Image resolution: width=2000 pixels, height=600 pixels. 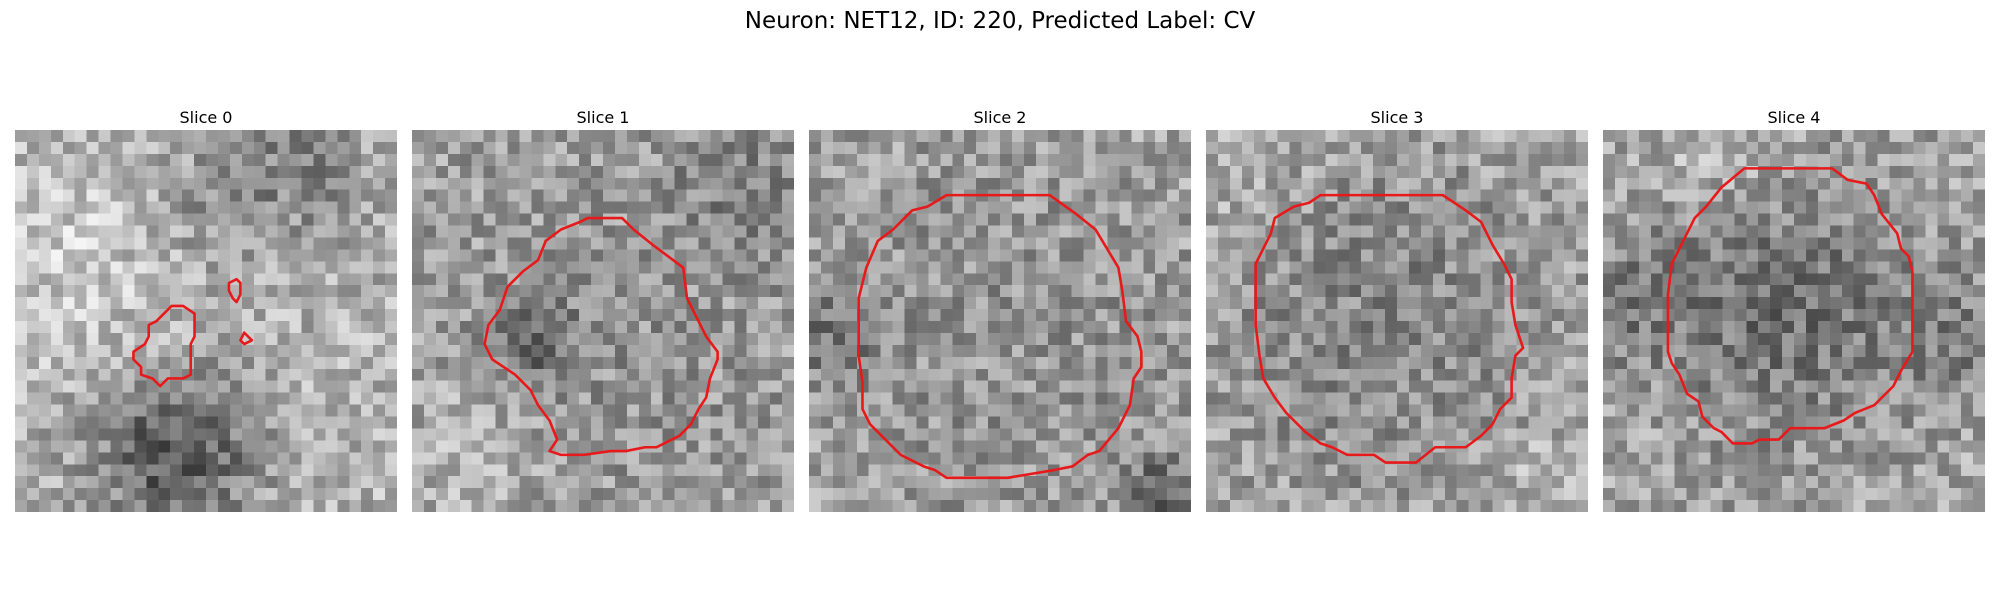 I want to click on slice-panel-4: Slice 4, so click(x=1794, y=310).